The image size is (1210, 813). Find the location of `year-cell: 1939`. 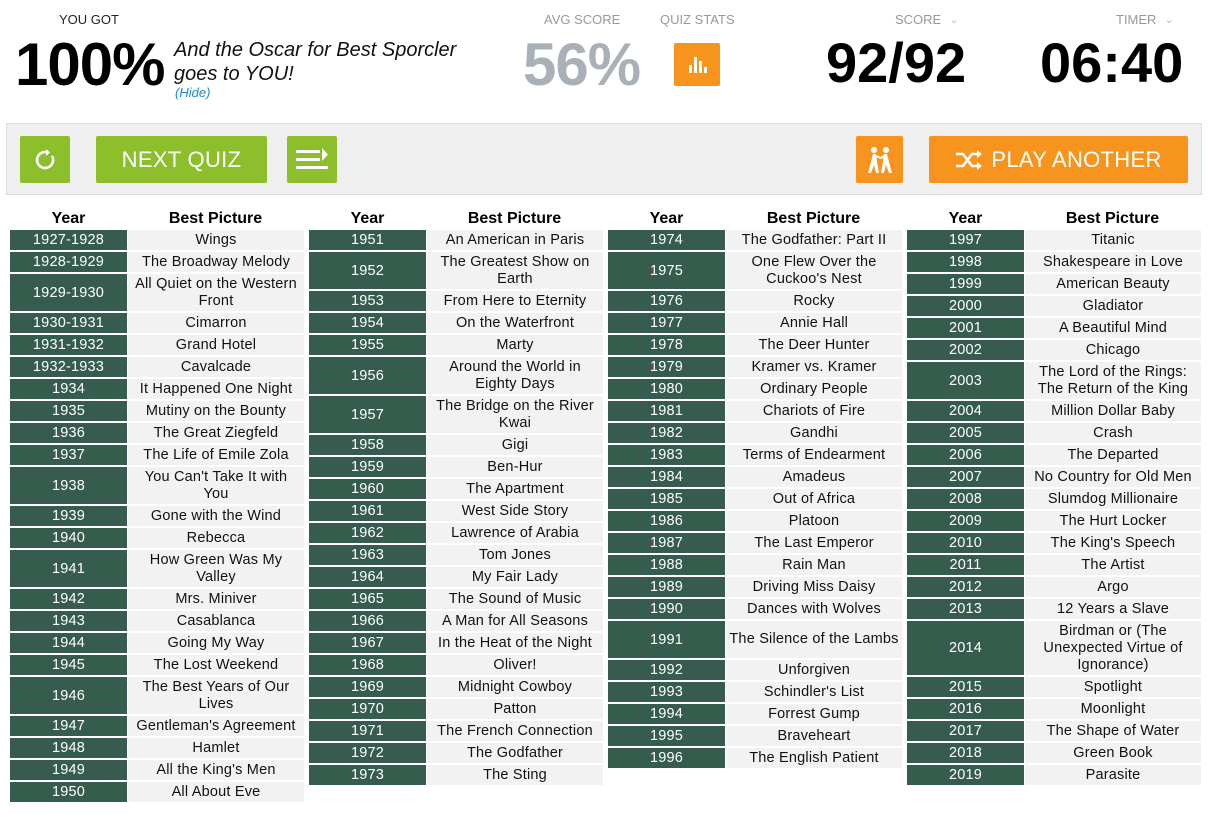

year-cell: 1939 is located at coordinates (68, 517).